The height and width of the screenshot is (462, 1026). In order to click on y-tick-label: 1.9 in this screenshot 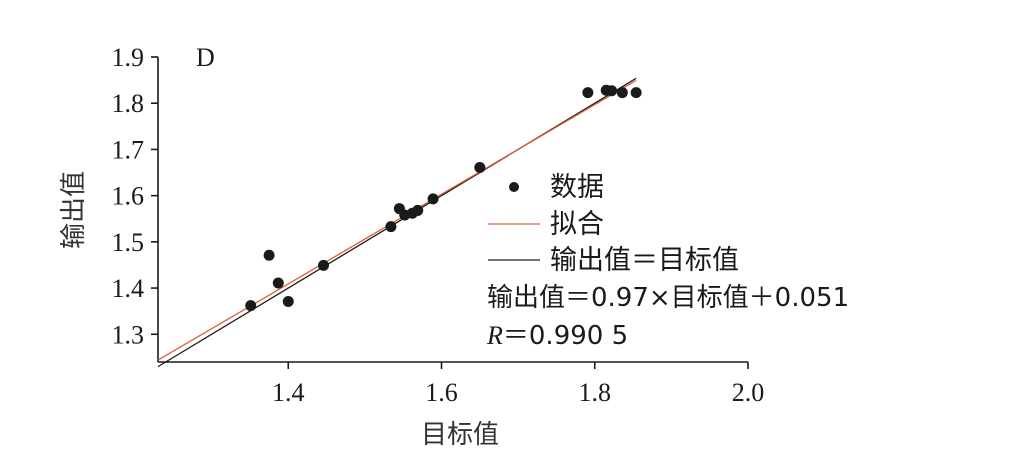, I will do `click(128, 57)`.